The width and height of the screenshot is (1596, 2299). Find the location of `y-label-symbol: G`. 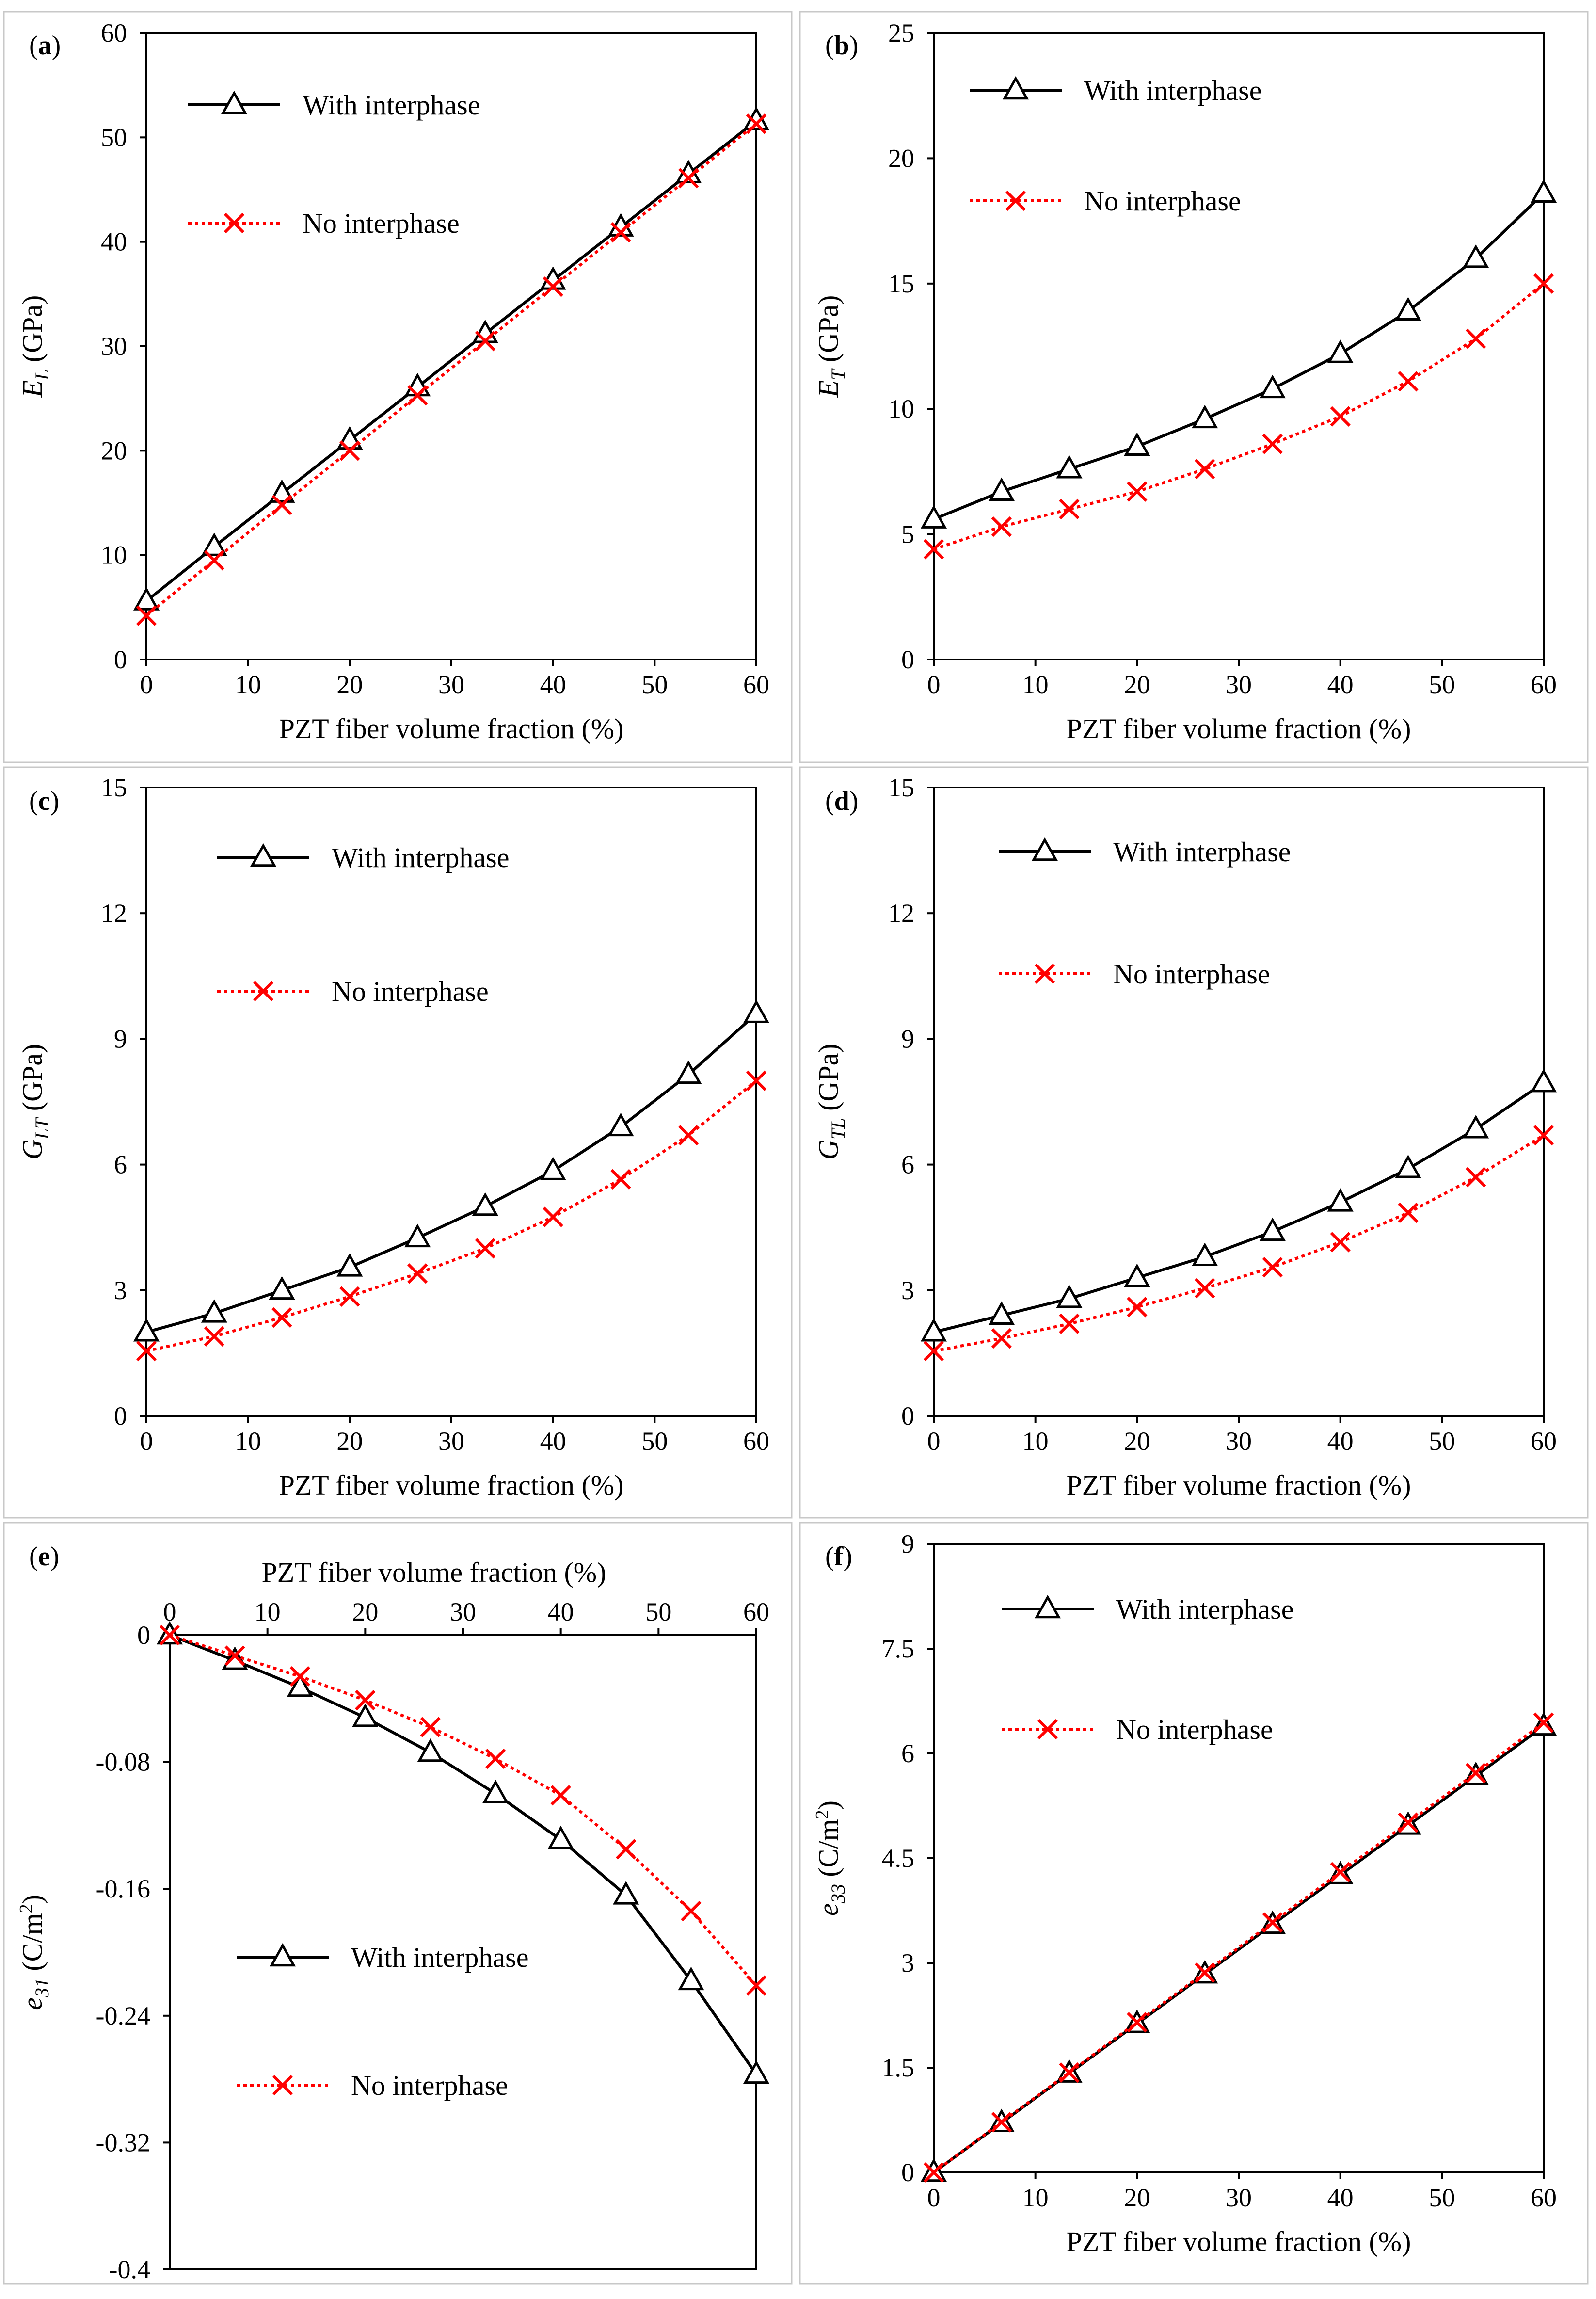

y-label-symbol: G is located at coordinates (32, 1149).